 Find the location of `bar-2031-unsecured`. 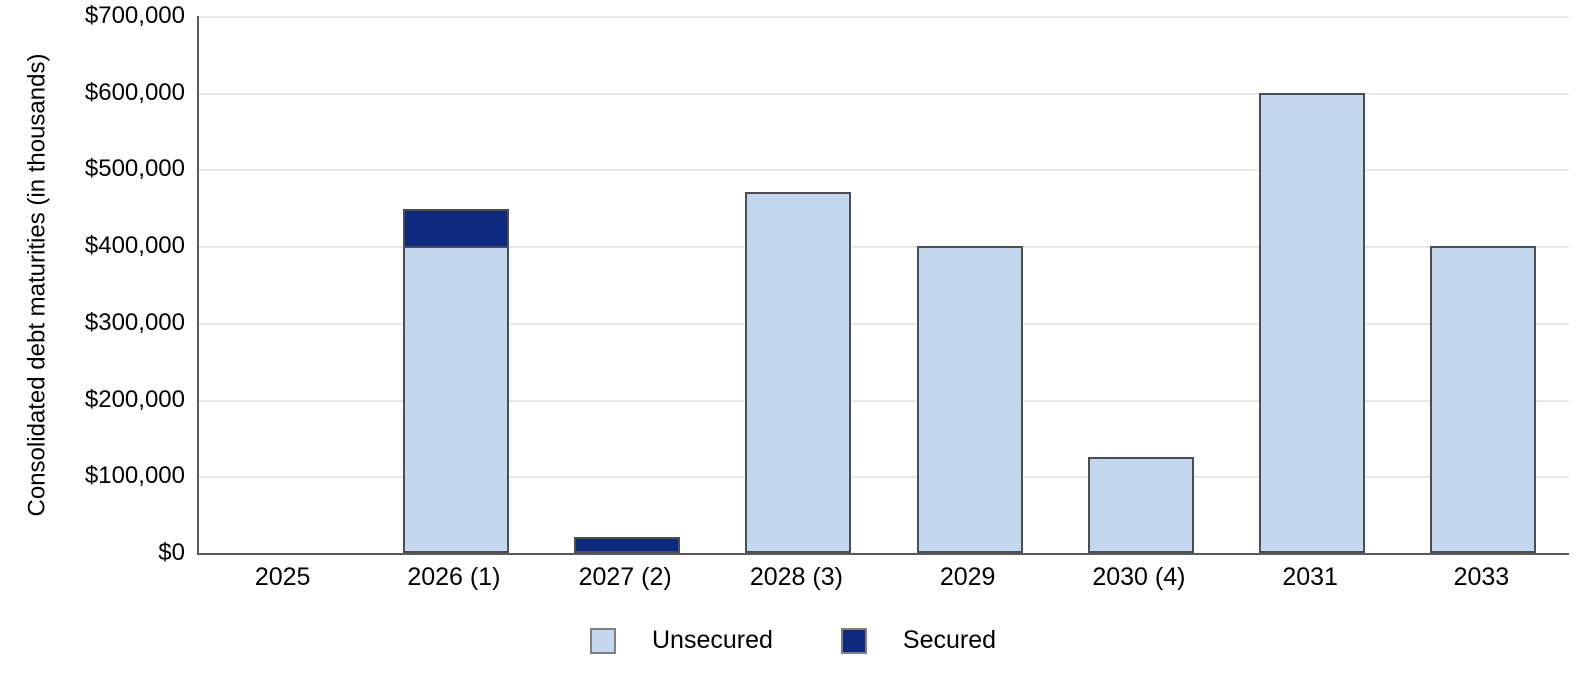

bar-2031-unsecured is located at coordinates (1312, 322).